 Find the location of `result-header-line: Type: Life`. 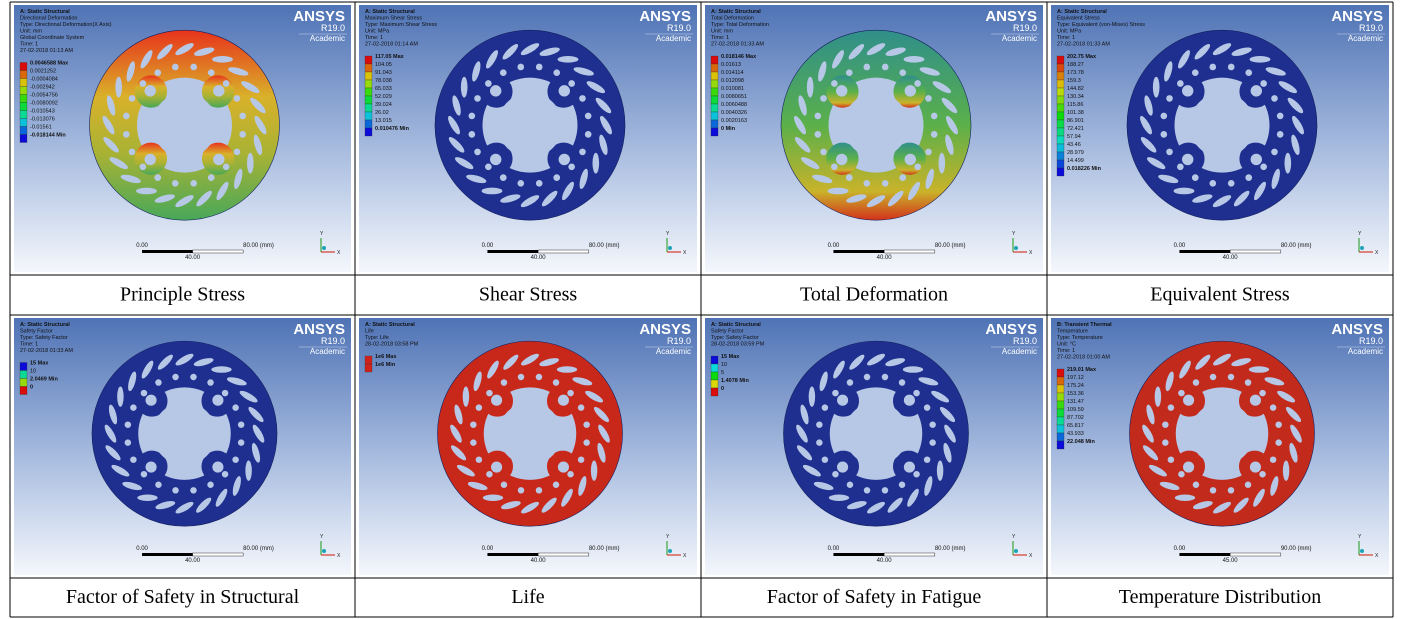

result-header-line: Type: Life is located at coordinates (377, 338).